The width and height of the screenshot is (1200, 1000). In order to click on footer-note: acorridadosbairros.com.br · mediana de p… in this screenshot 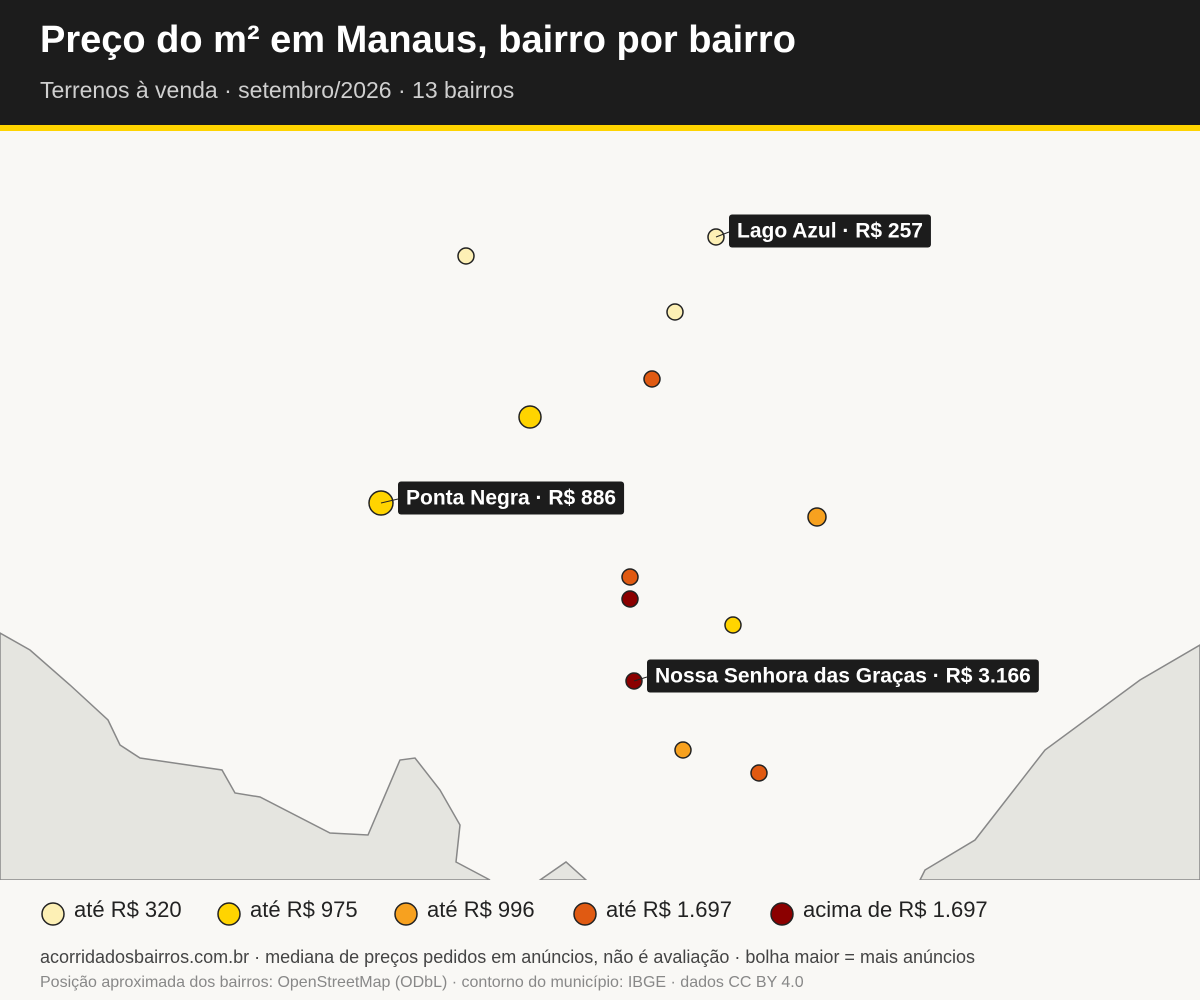, I will do `click(507, 957)`.